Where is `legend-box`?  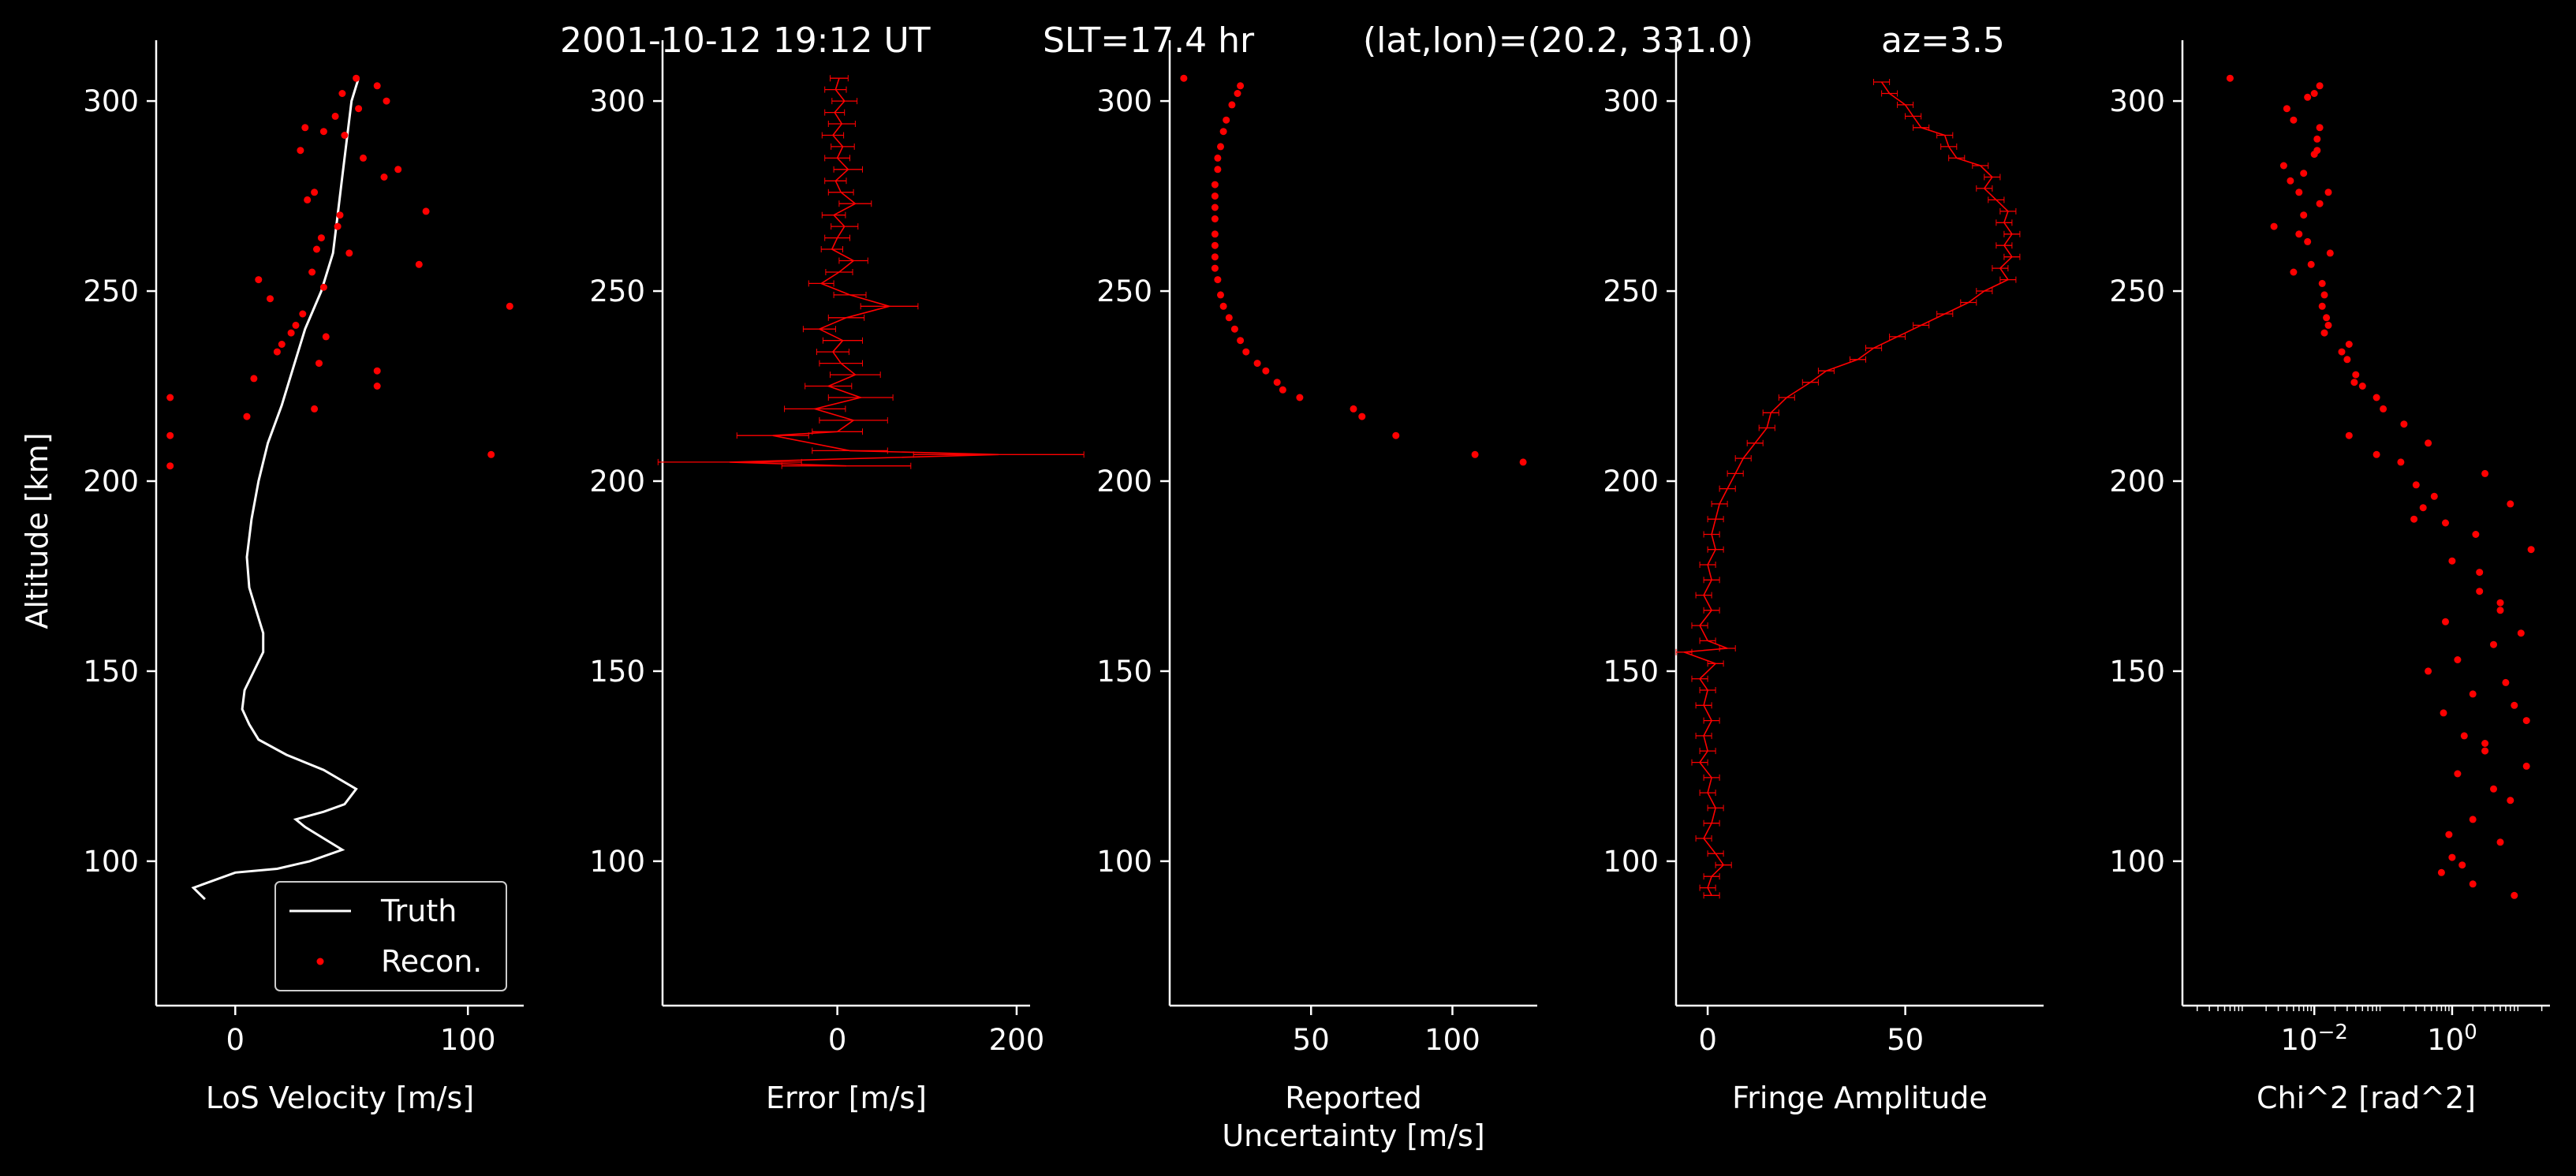 legend-box is located at coordinates (390, 936).